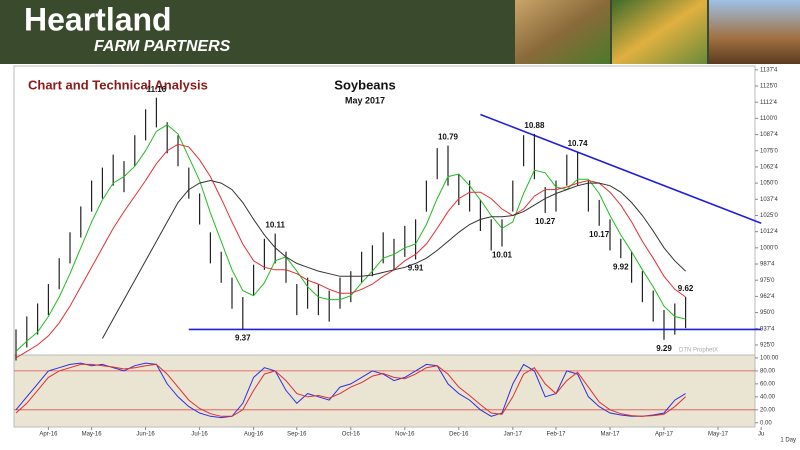 The image size is (800, 450). Describe the element at coordinates (92, 435) in the screenshot. I see `x-tick-label: May-16` at that location.